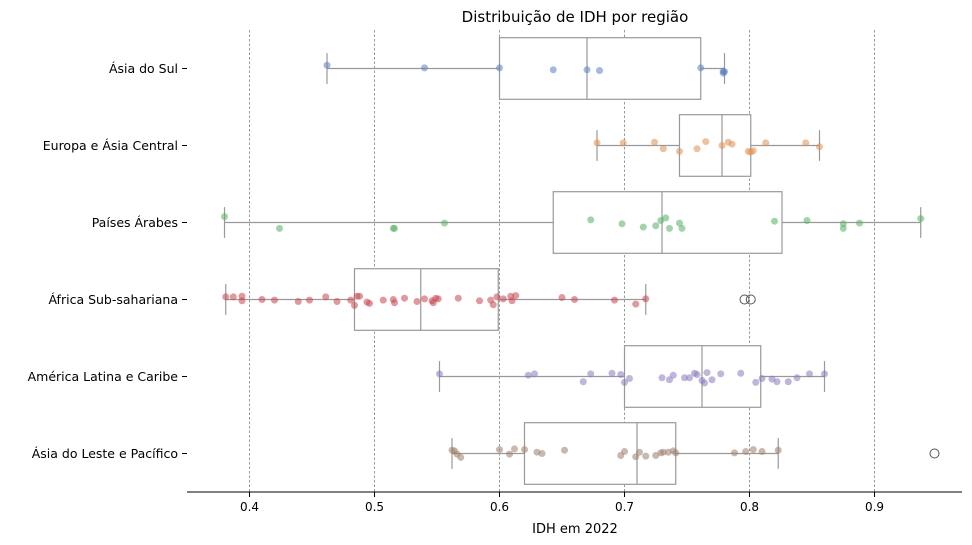 Image resolution: width=972 pixels, height=545 pixels. What do you see at coordinates (143, 68) in the screenshot?
I see `y-tick-label: Ásia do Sul` at bounding box center [143, 68].